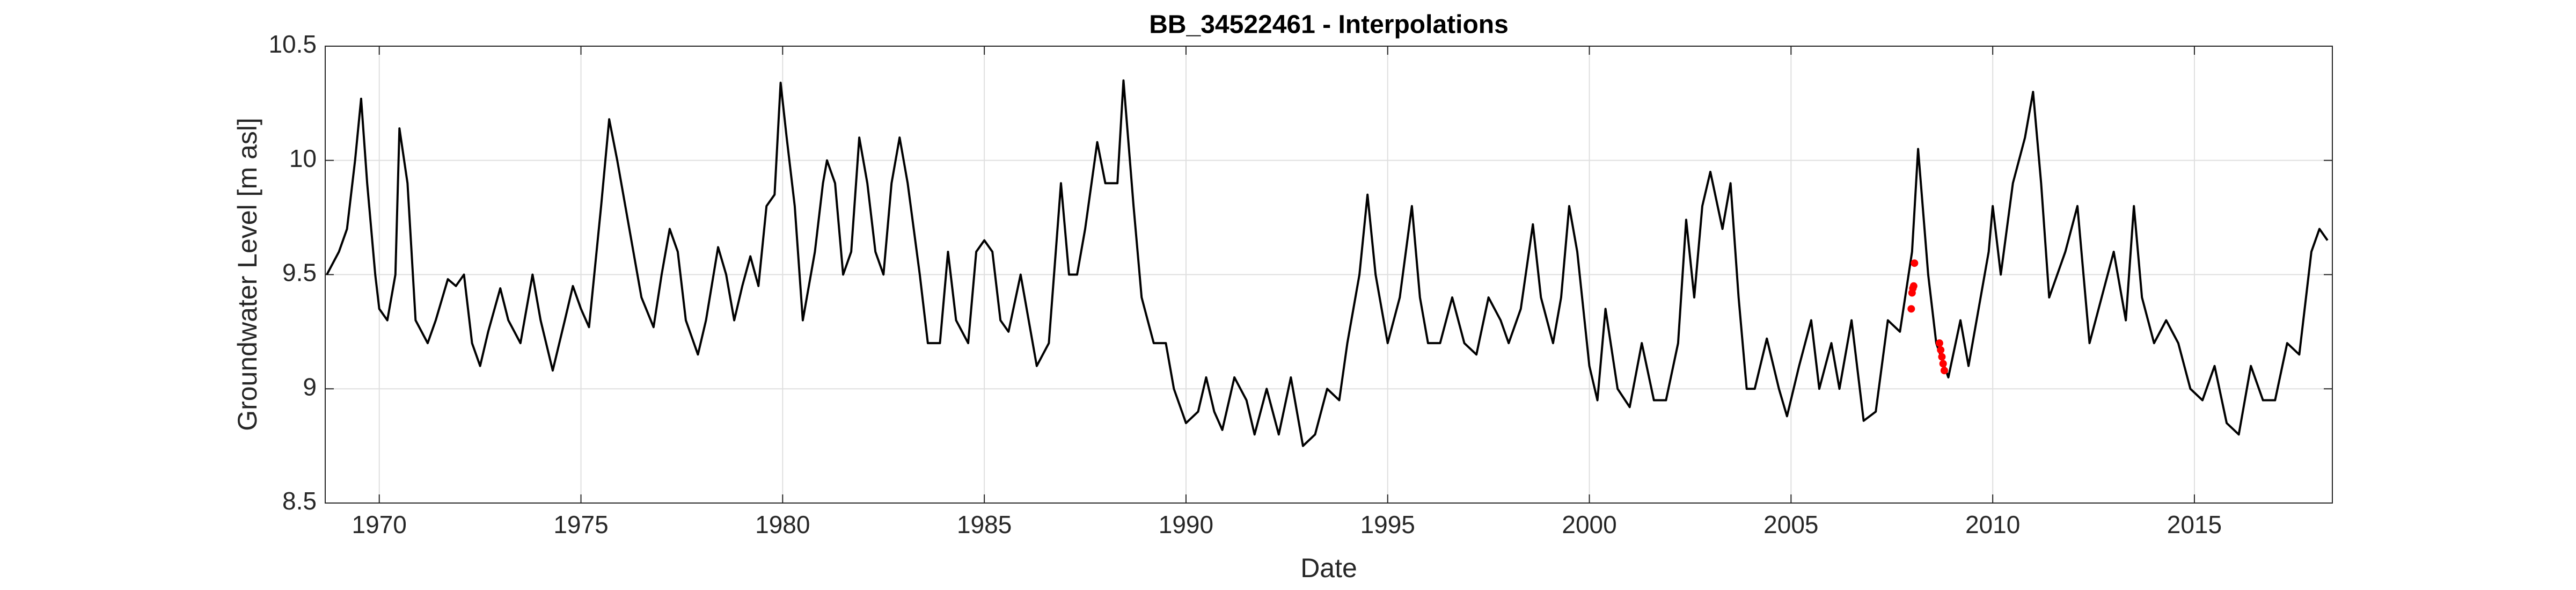  I want to click on x-axis-label: Date, so click(1328, 568).